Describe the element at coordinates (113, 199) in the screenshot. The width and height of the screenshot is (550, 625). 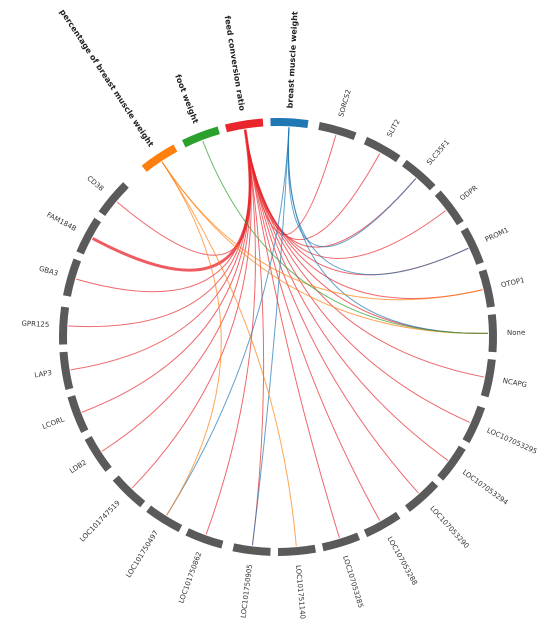
I see `gene-segment-cd38` at that location.